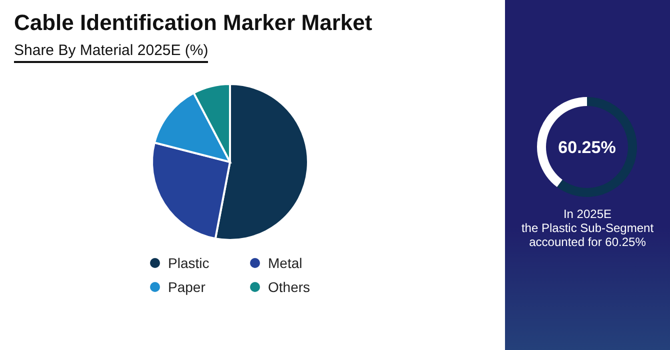 This screenshot has width=670, height=350. Describe the element at coordinates (187, 287) in the screenshot. I see `legend-label: Paper` at that location.